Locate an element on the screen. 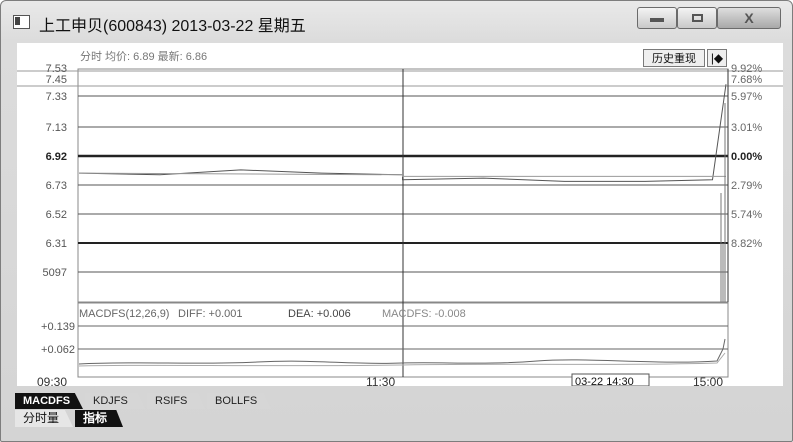 This screenshot has width=793, height=442. macd-tick: +0.139 is located at coordinates (58, 327).